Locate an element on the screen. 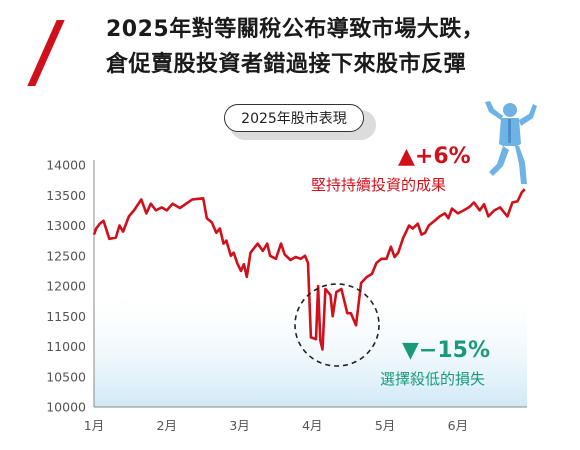 The image size is (580, 450). gain-value: +6% is located at coordinates (442, 156).